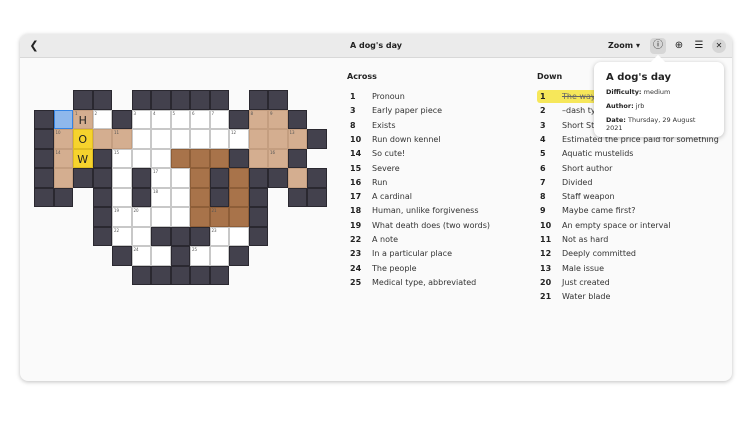 Image resolution: width=752 pixels, height=423 pixels. I want to click on grid-cell: 24, so click(141, 256).